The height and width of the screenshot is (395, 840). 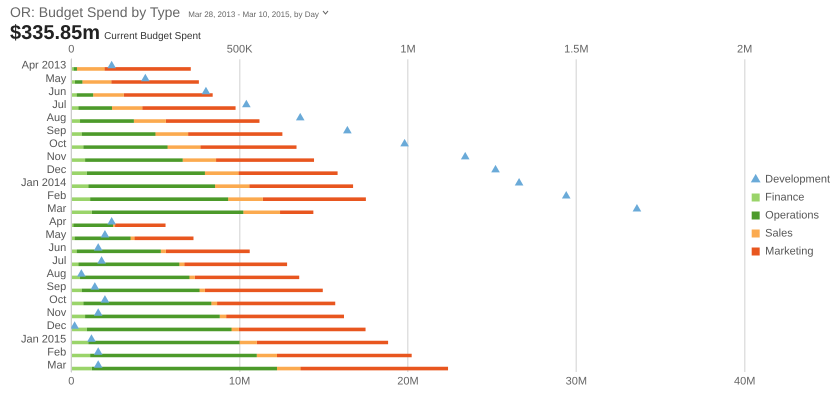 I want to click on y-tick-label: Apr, so click(x=58, y=222).